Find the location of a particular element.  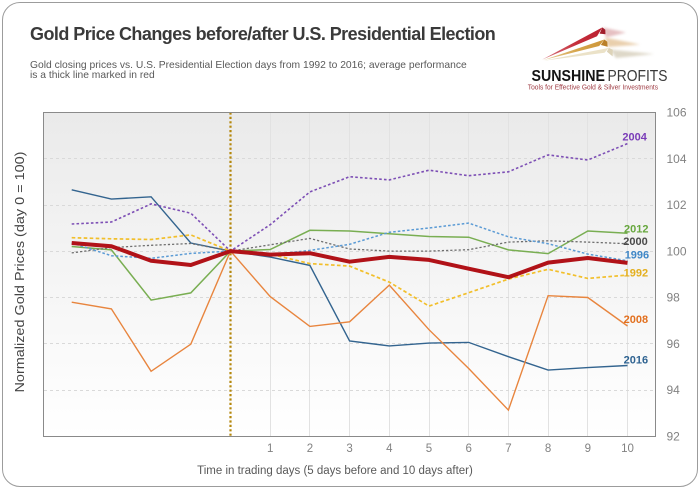

svg-text: 2004 is located at coordinates (634, 138).